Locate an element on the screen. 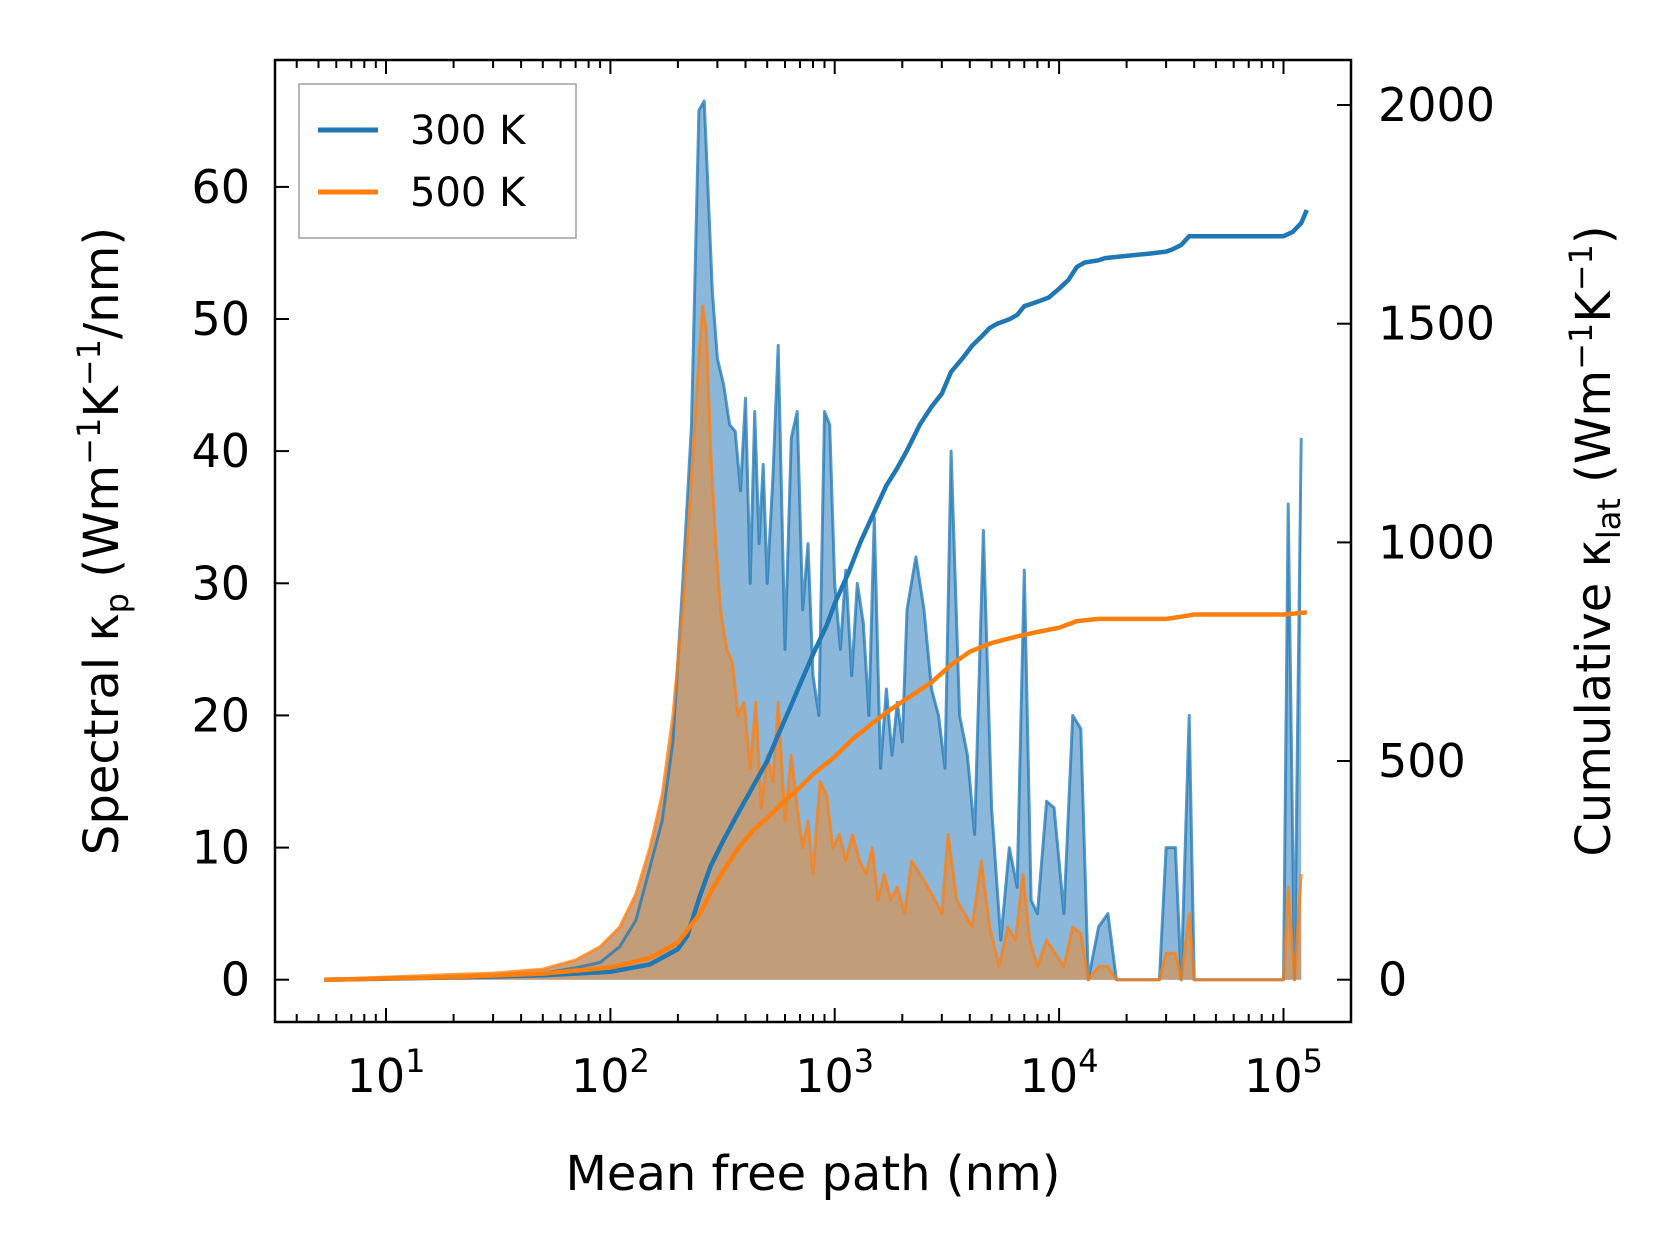 This screenshot has height=1254, width=1679. y-tick-label-right: 1000 is located at coordinates (1436, 542).